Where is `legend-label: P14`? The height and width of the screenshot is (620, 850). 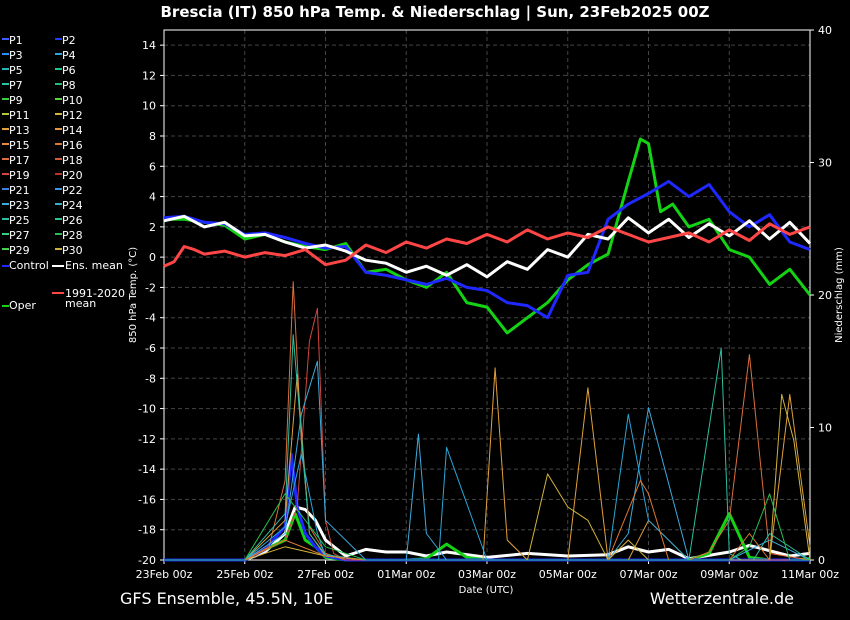 legend-label: P14 is located at coordinates (72, 130).